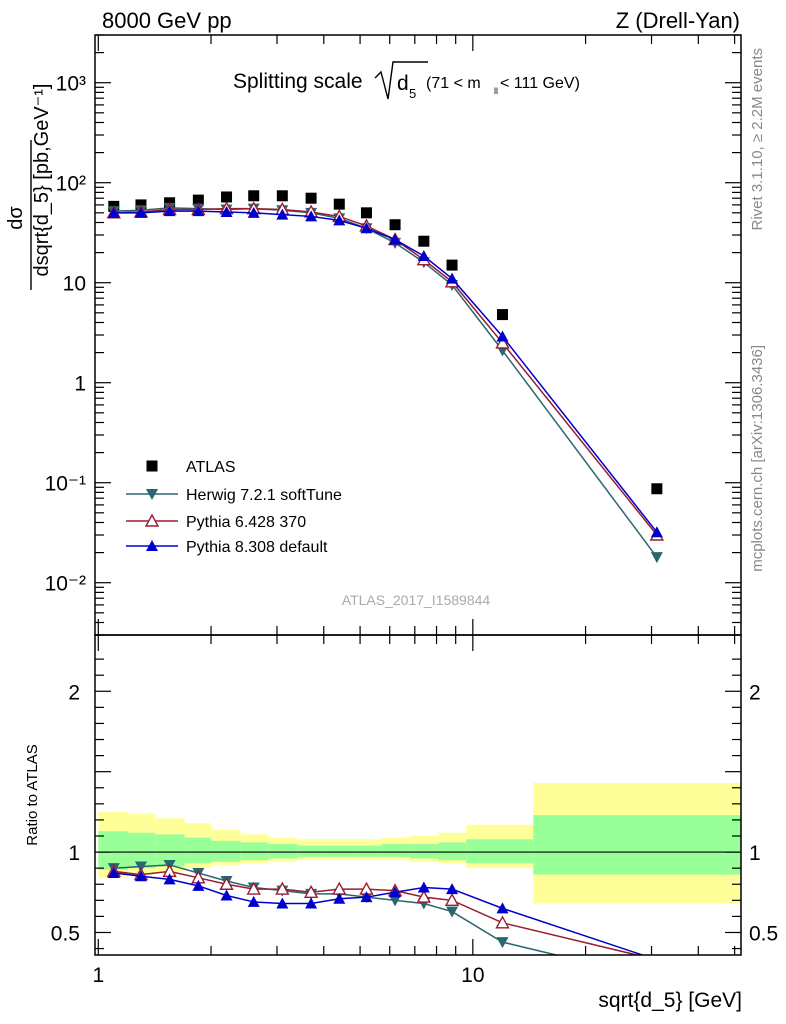  I want to click on title-main: Splitting scale, so click(298, 81).